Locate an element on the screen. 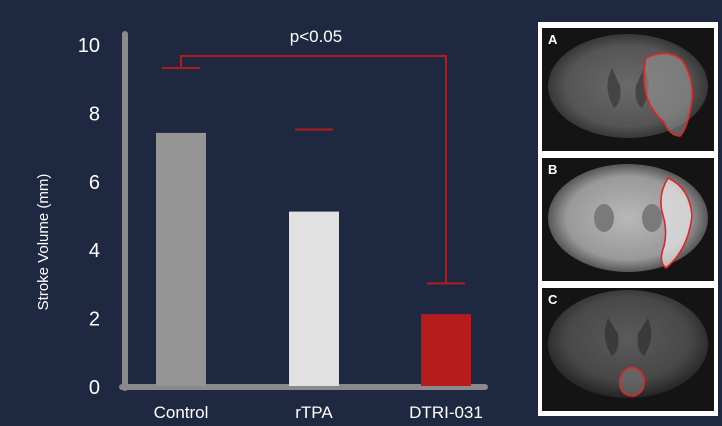 This screenshot has width=722, height=426. x-tick-label: DTRI-031 is located at coordinates (446, 412).